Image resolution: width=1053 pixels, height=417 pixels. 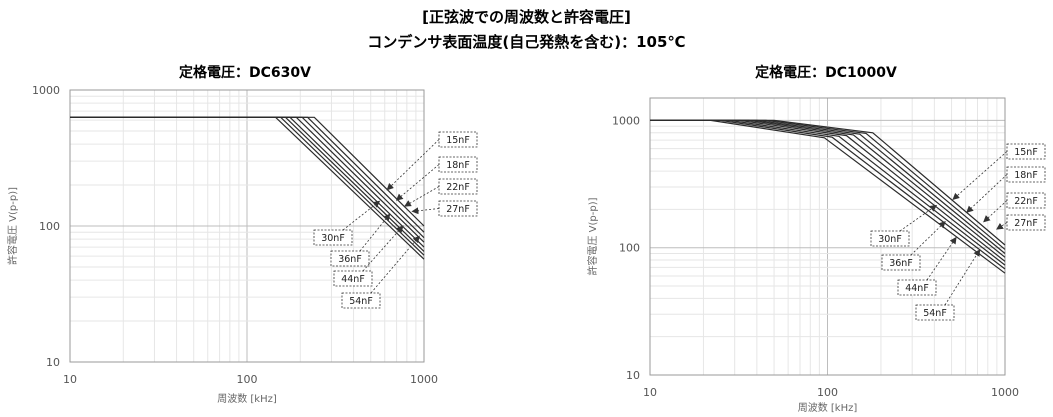 What do you see at coordinates (526, 17) in the screenshot?
I see `page-title: [正弦波での周波数と許容電圧]` at bounding box center [526, 17].